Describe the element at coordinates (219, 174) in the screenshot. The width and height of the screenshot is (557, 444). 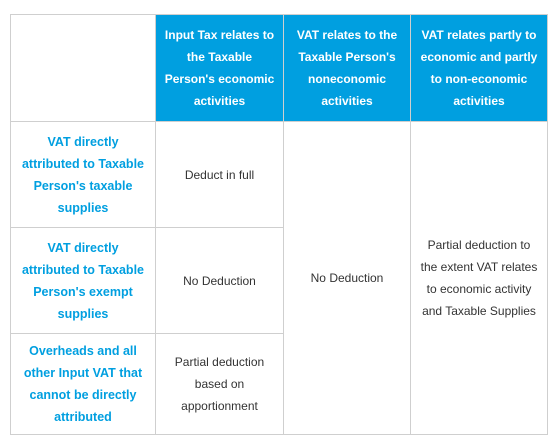
I see `cell-taxable-economic: Deduct in full` at that location.